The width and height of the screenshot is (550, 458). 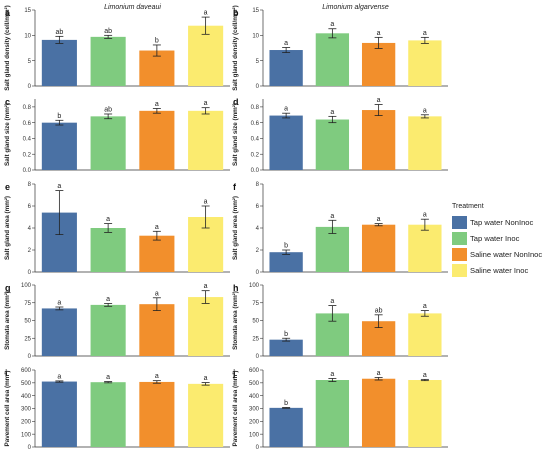 What do you see at coordinates (26, 397) in the screenshot?
I see `y-tick-label: 400` at bounding box center [26, 397].